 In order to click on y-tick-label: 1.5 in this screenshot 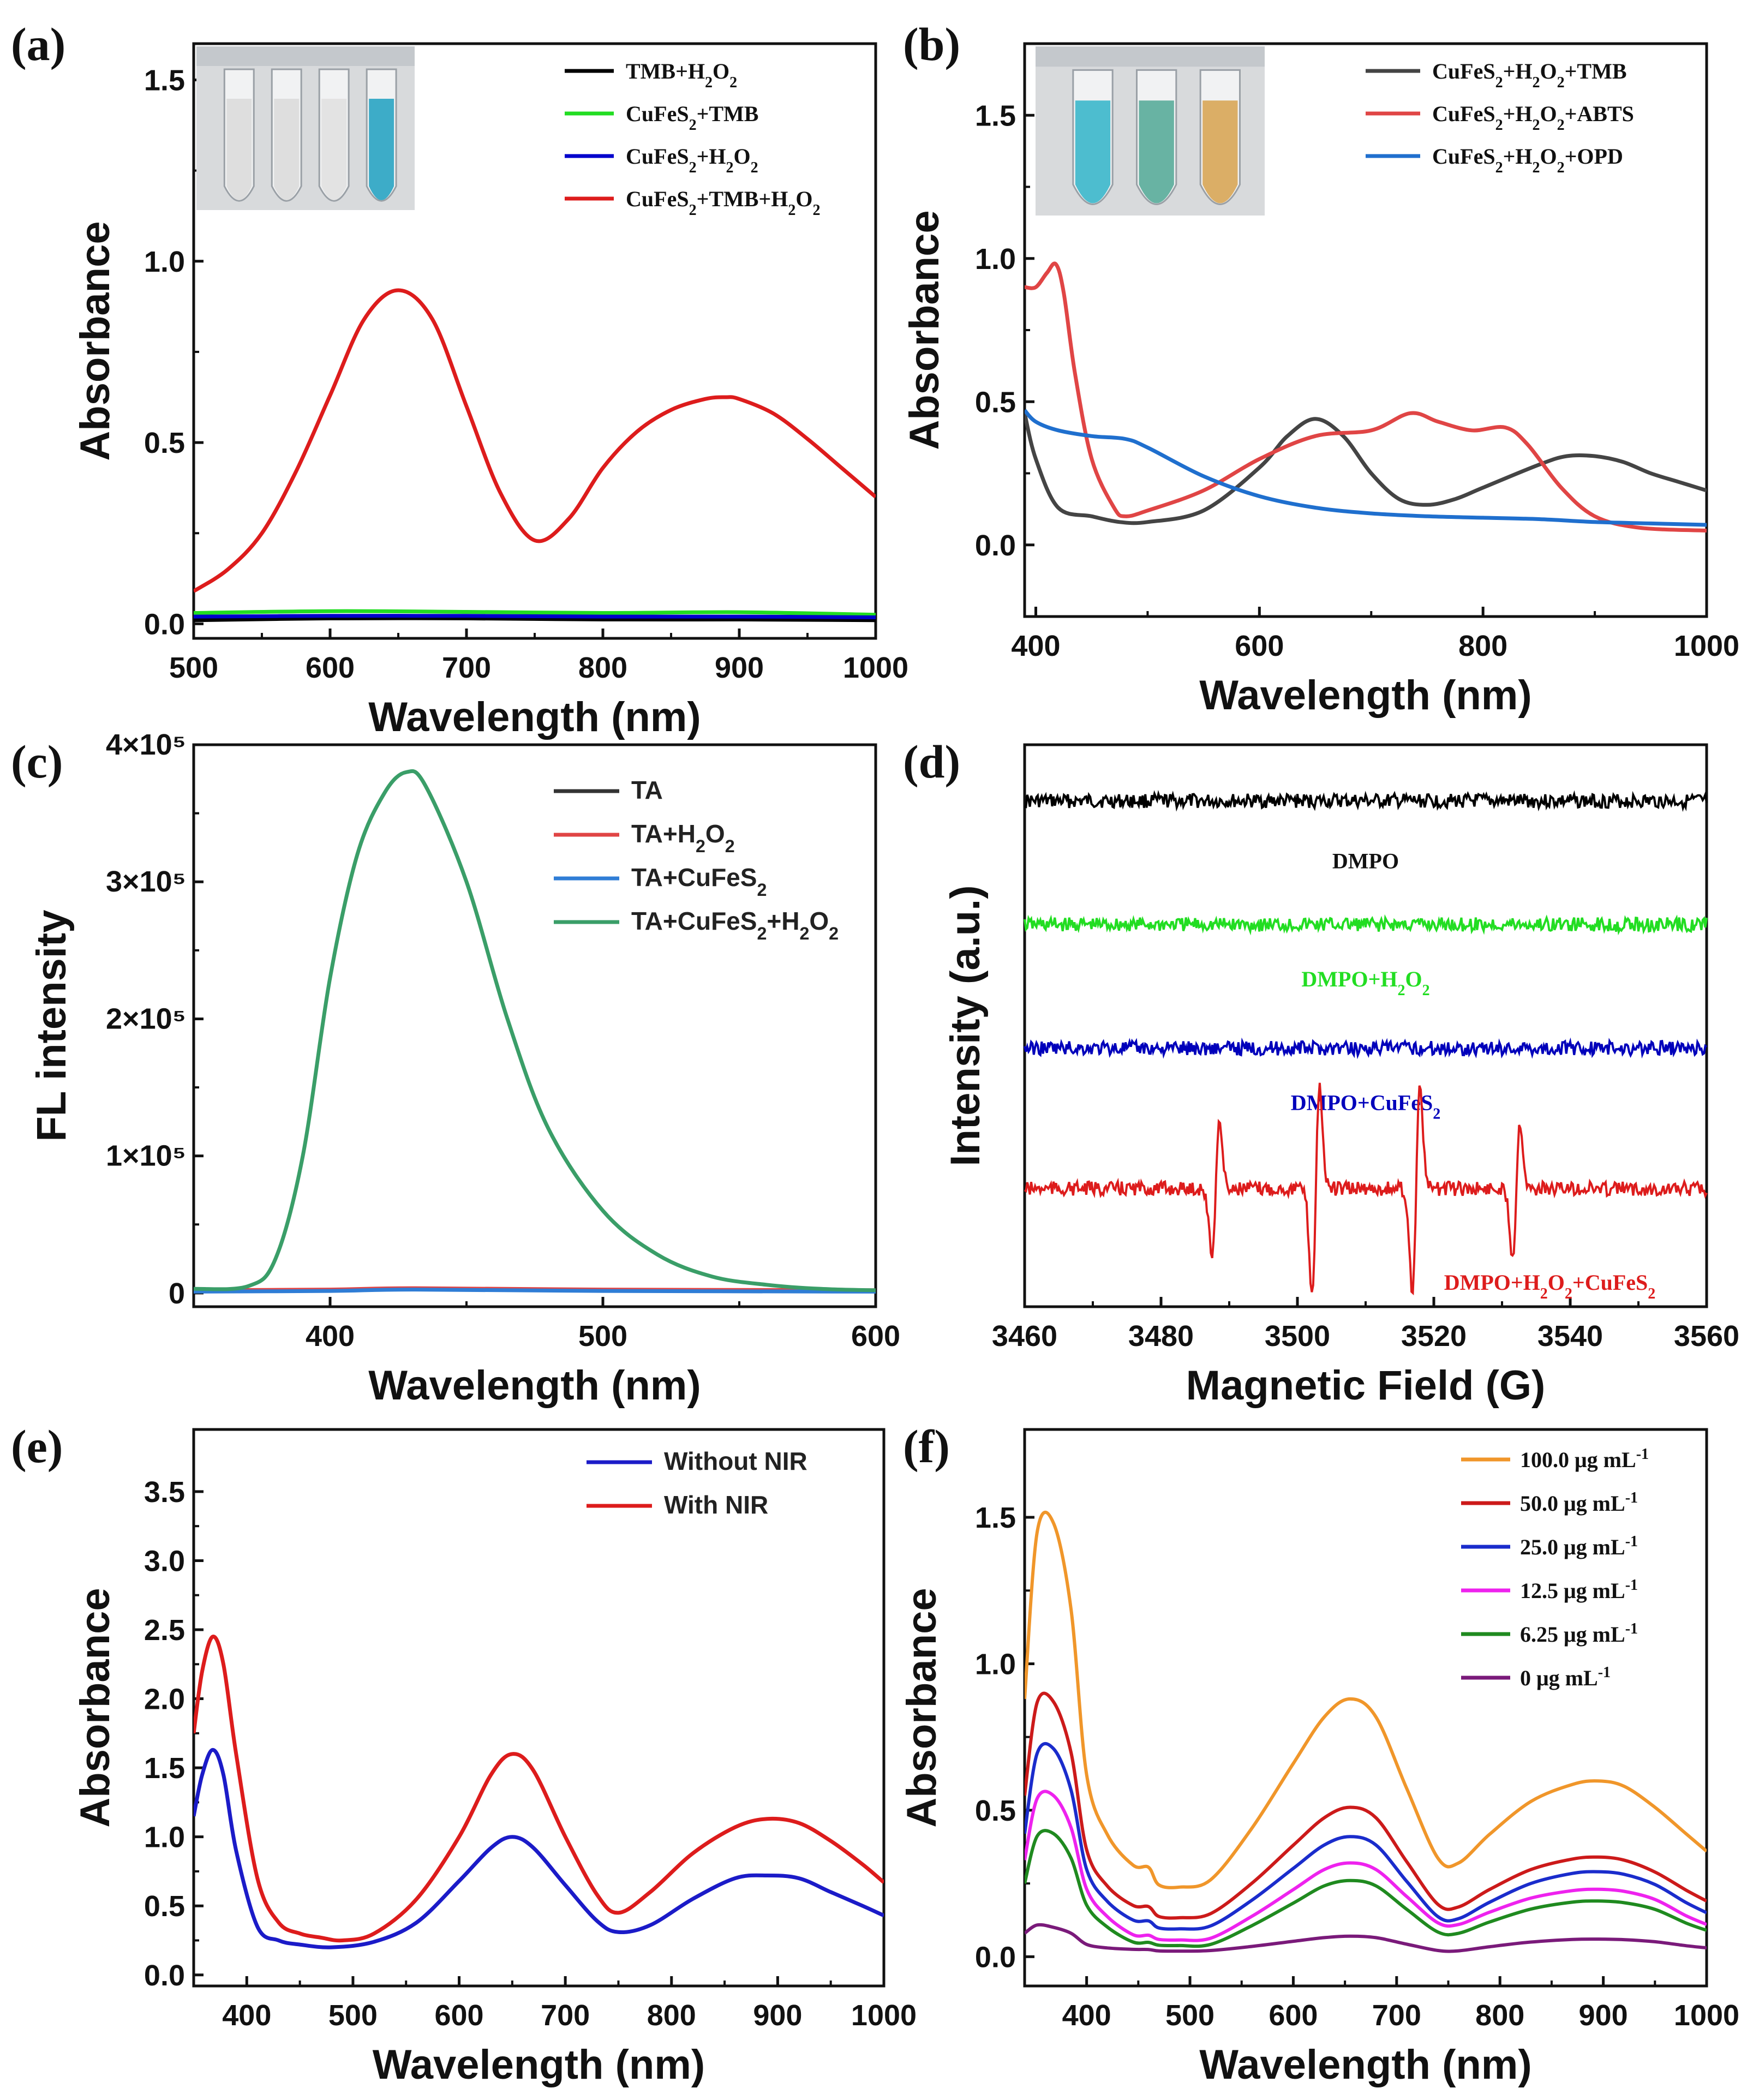, I will do `click(995, 115)`.